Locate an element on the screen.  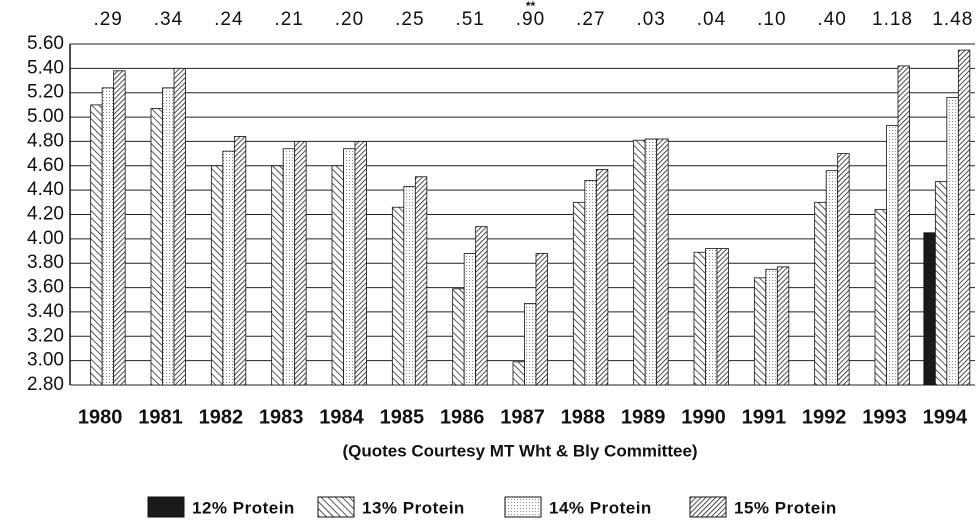
x-tick-label: 1980 is located at coordinates (100, 417).